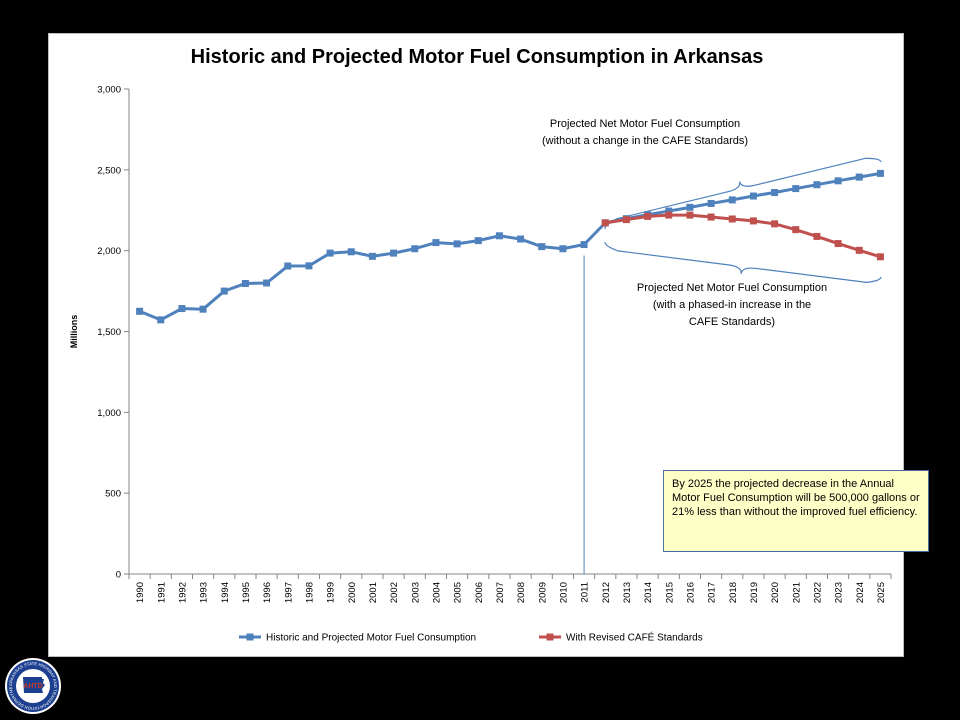 Image resolution: width=960 pixels, height=720 pixels. I want to click on x-tick-label: 1996, so click(267, 592).